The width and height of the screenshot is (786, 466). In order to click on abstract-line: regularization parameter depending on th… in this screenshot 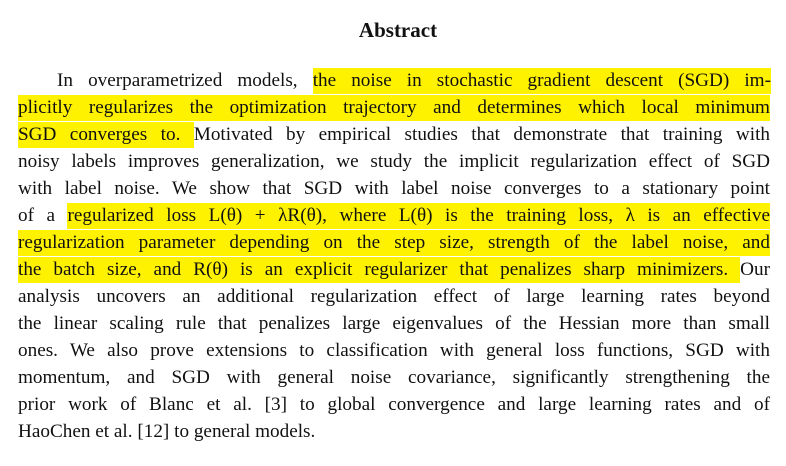, I will do `click(394, 243)`.